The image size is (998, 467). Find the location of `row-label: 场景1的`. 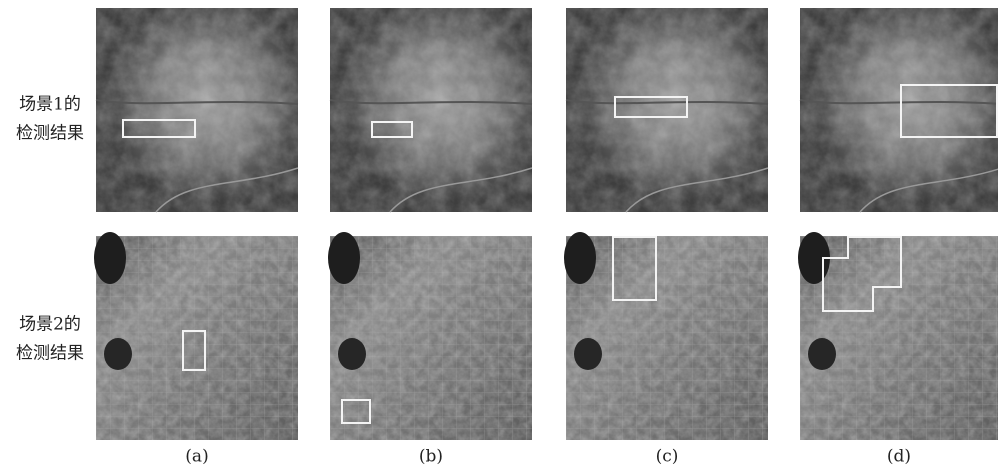

row-label: 场景1的 is located at coordinates (50, 105).